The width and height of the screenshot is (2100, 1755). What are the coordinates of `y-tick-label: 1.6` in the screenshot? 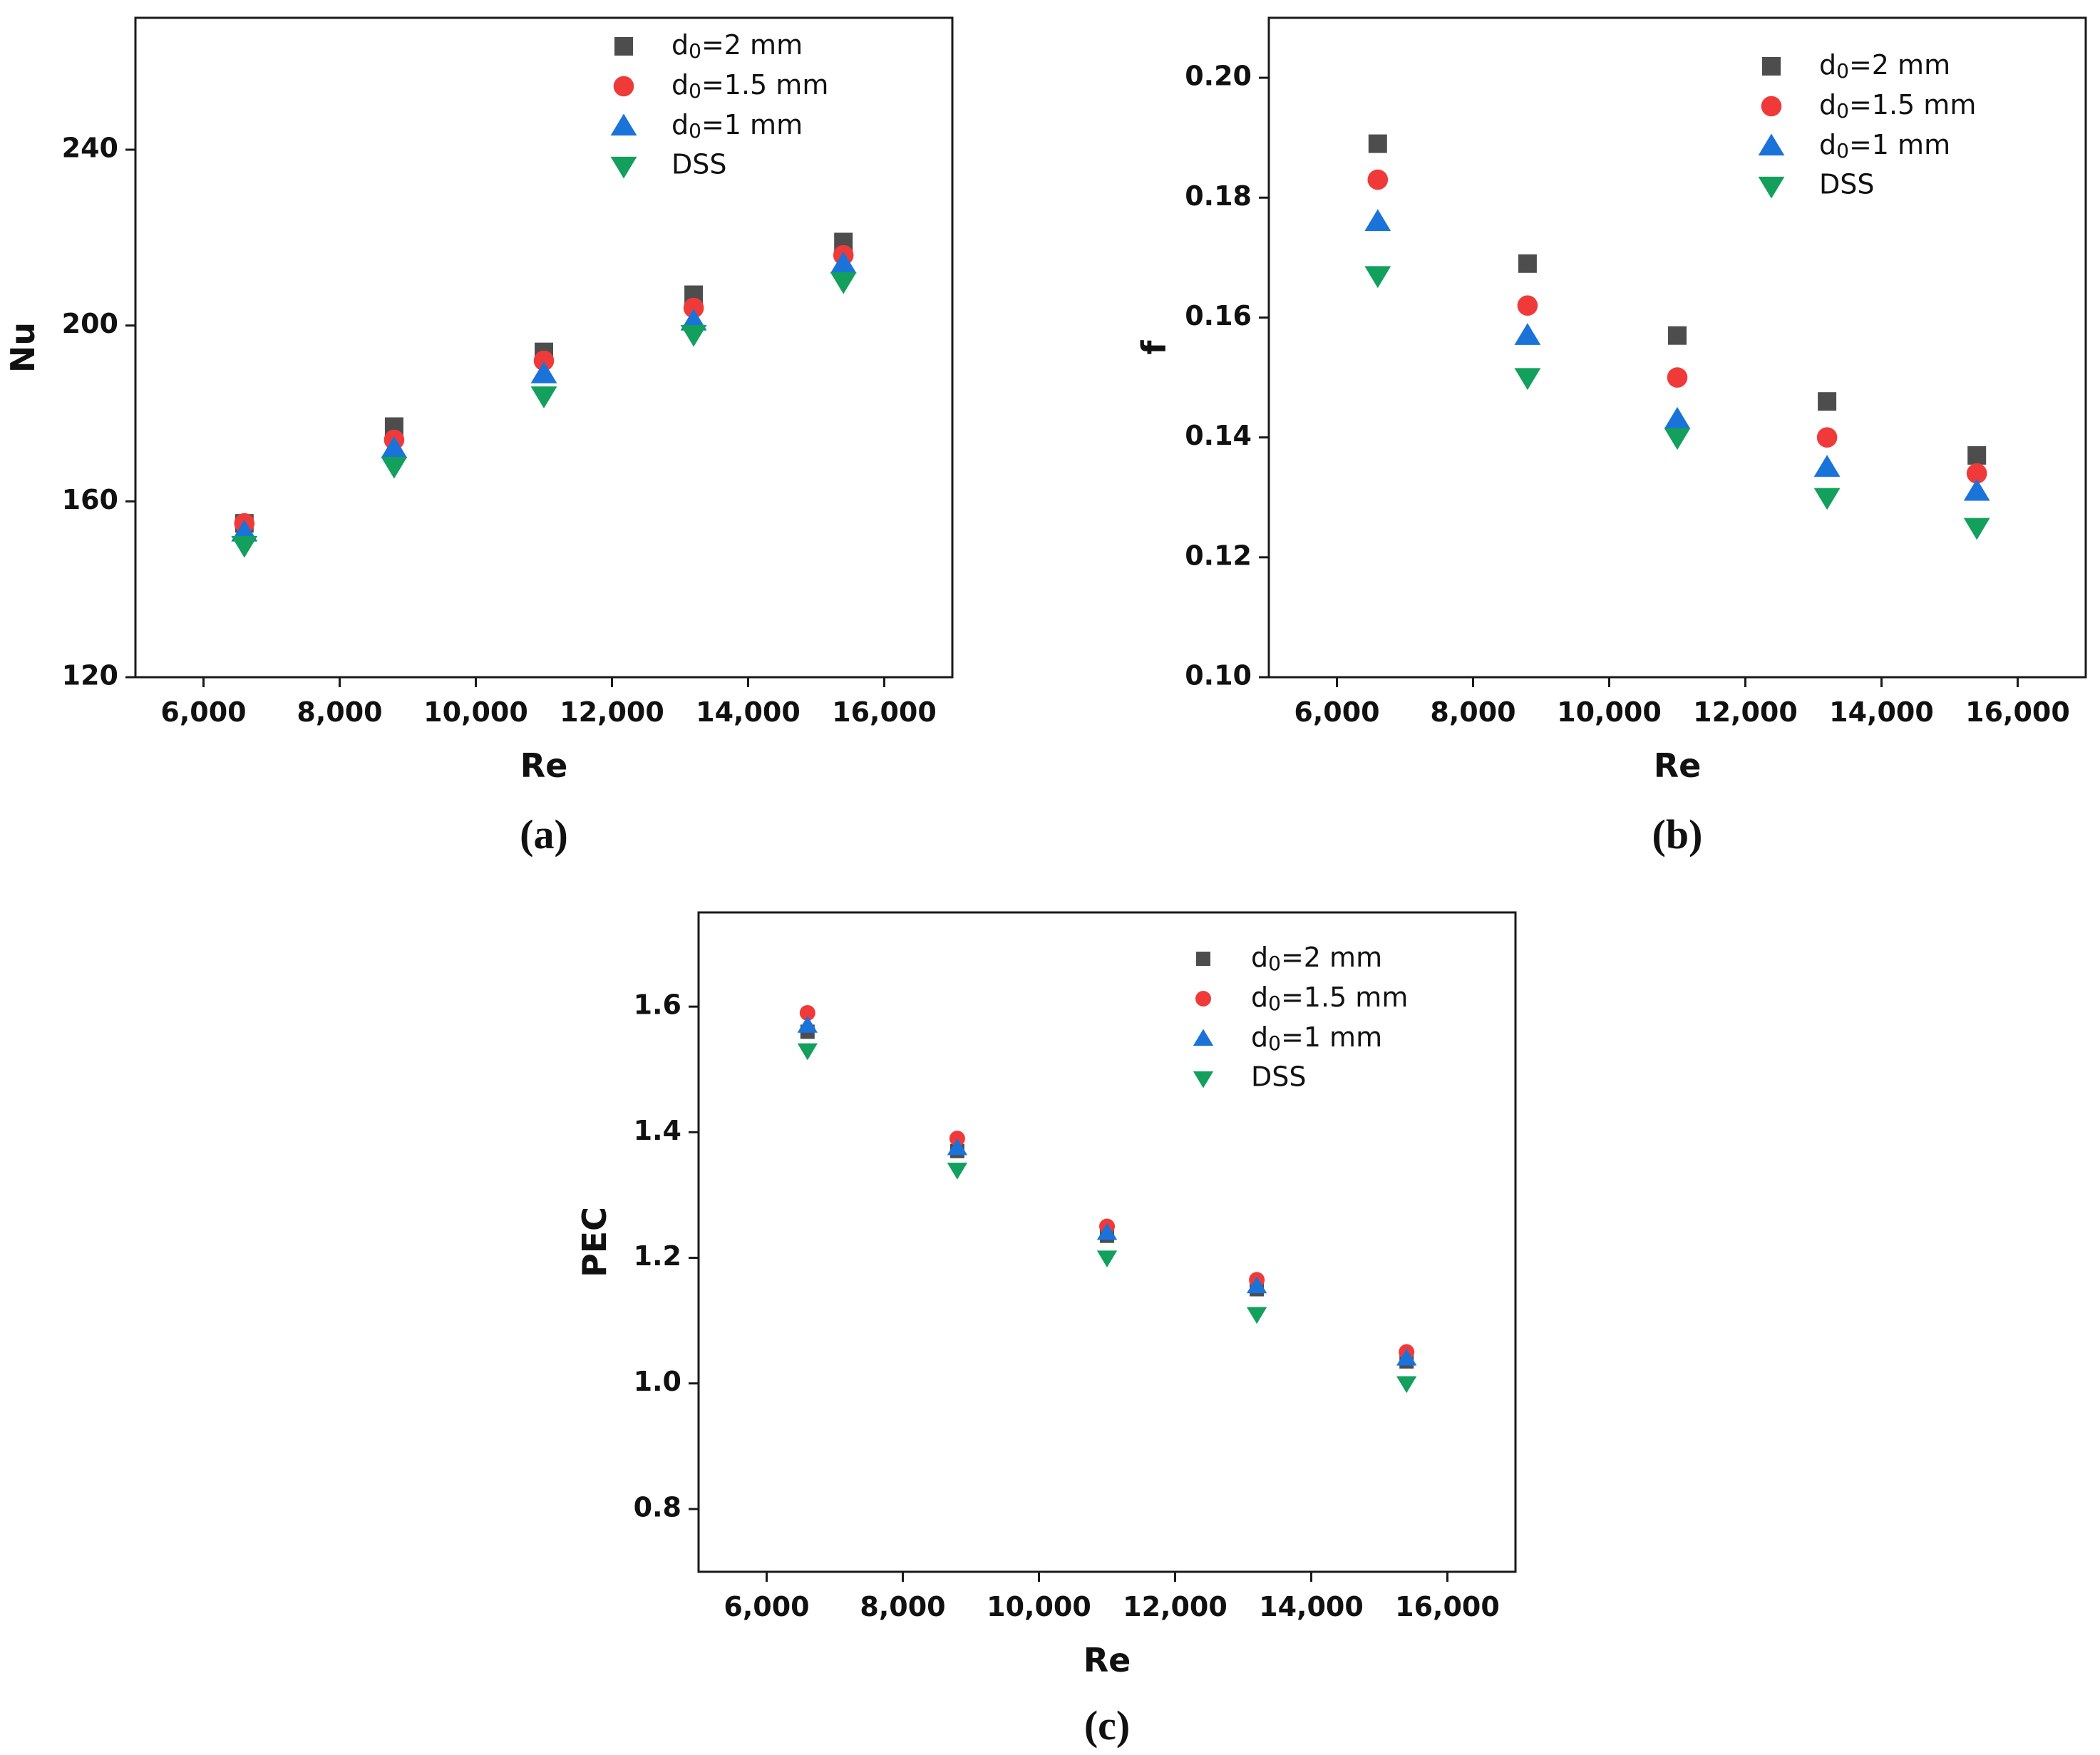 It's located at (657, 1005).